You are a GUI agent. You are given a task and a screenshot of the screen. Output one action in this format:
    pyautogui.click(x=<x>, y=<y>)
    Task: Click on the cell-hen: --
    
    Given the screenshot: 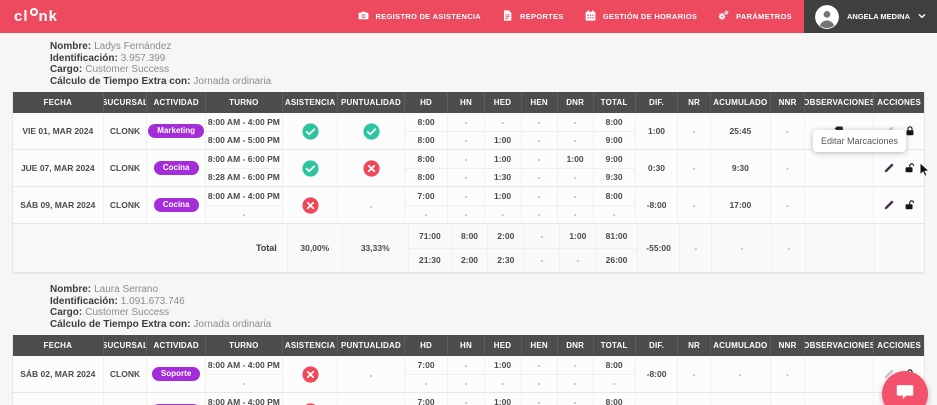 What is the action you would take?
    pyautogui.click(x=539, y=374)
    